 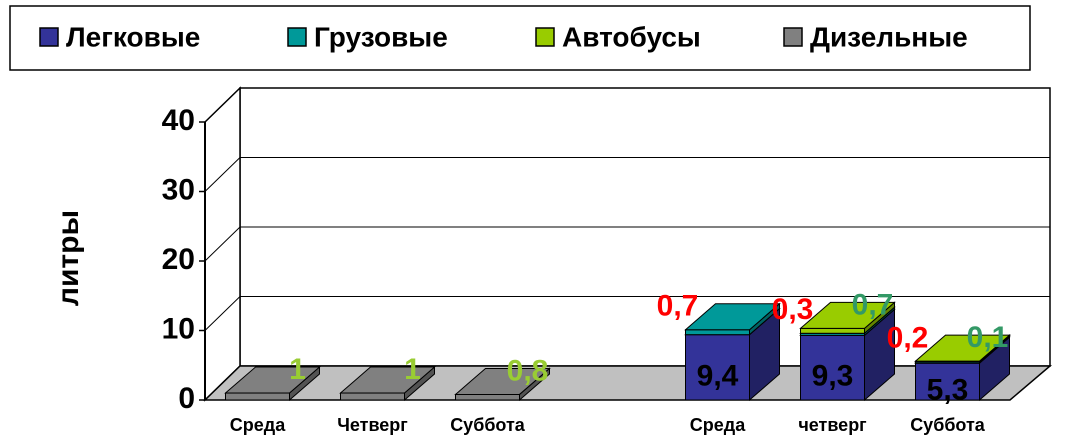 What do you see at coordinates (68, 258) in the screenshot?
I see `y-axis-label: литры` at bounding box center [68, 258].